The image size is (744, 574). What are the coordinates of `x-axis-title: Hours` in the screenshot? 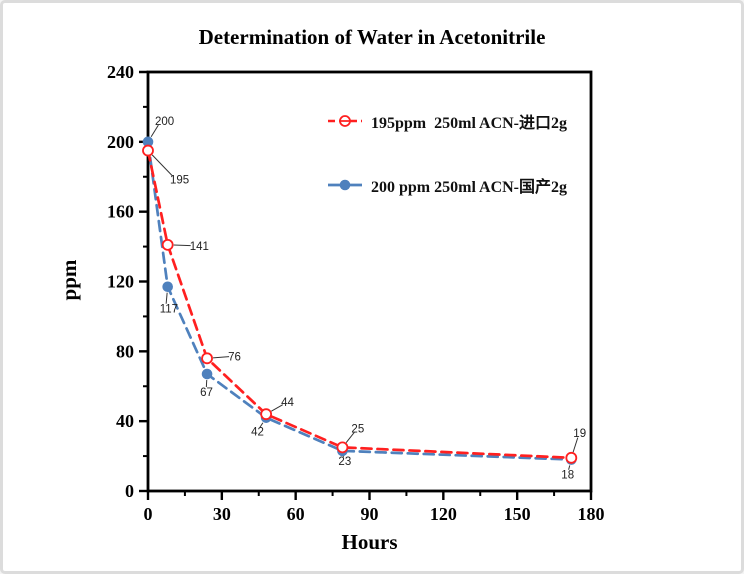 It's located at (369, 542).